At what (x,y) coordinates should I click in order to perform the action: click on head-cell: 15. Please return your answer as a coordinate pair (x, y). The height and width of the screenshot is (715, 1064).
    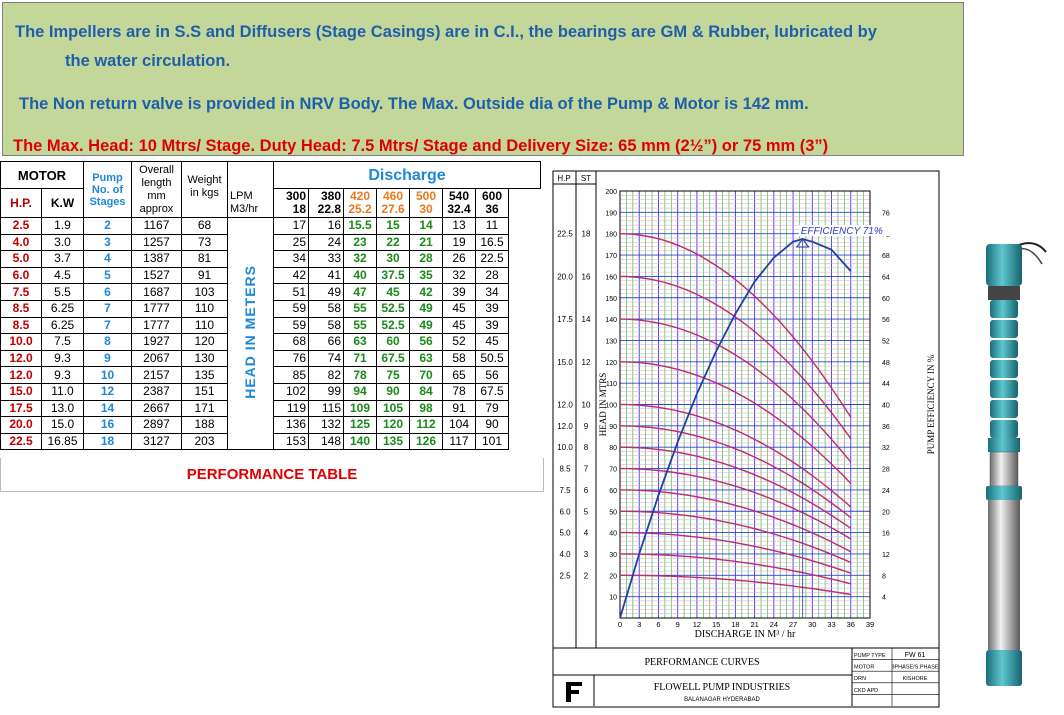
    Looking at the image, I should click on (393, 226).